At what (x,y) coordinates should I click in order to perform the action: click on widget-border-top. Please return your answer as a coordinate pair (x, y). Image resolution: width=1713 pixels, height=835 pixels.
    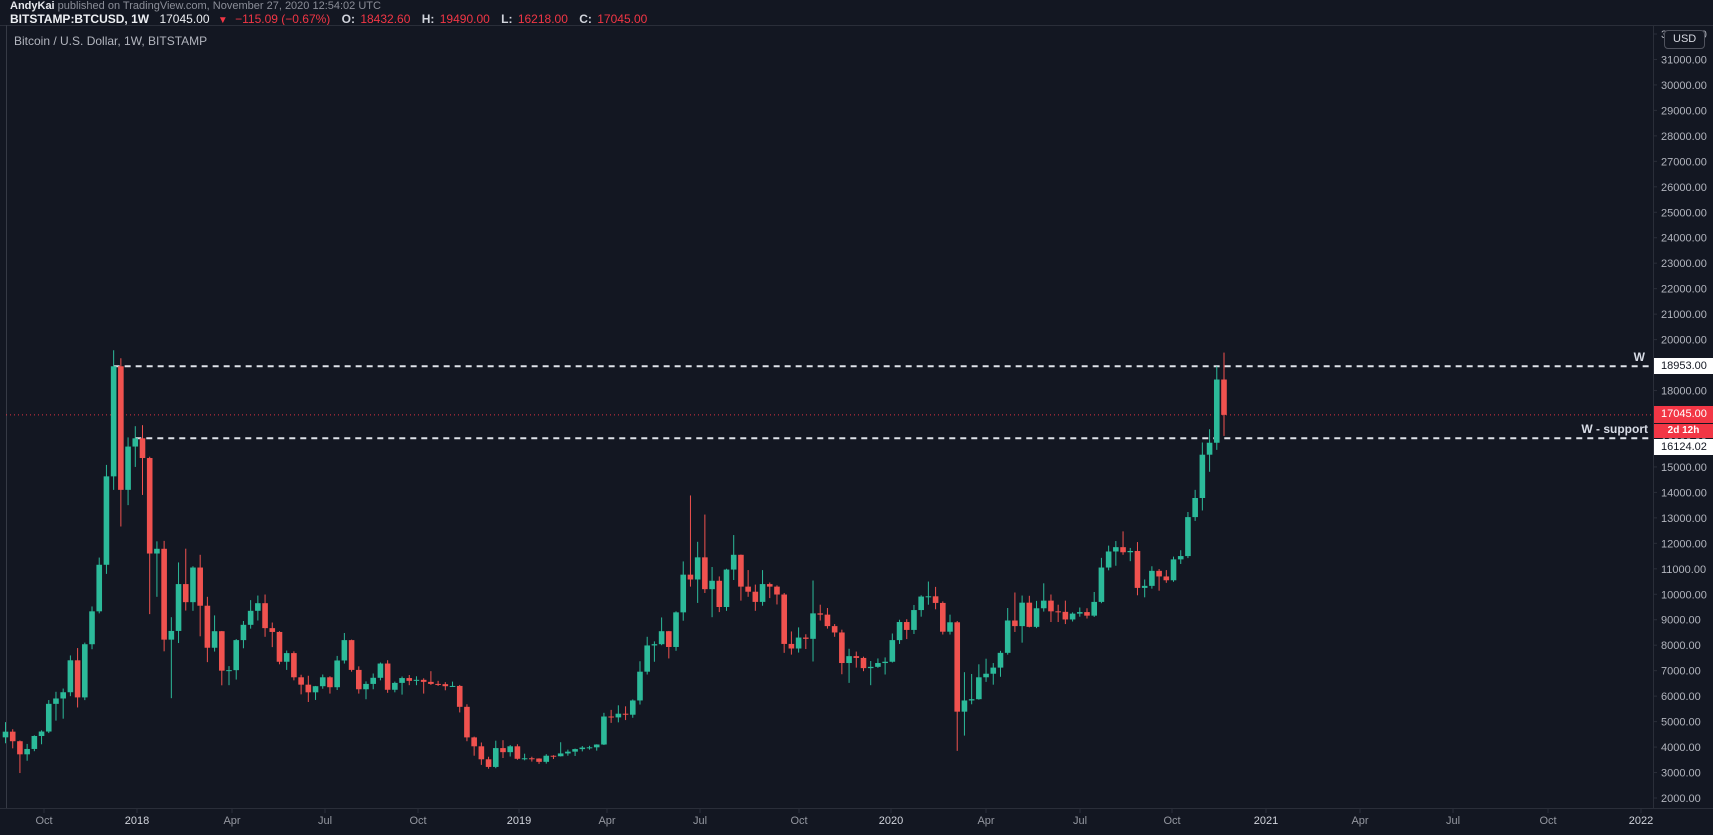
    Looking at the image, I should click on (856, 25).